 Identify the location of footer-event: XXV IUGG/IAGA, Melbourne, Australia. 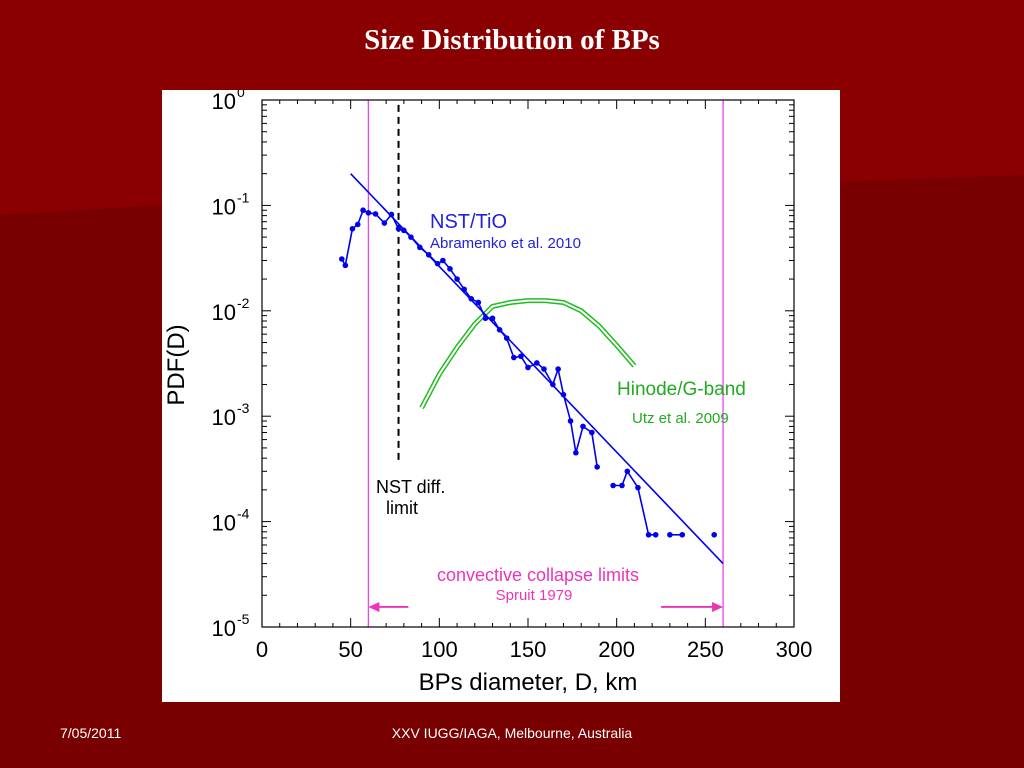
(512, 733).